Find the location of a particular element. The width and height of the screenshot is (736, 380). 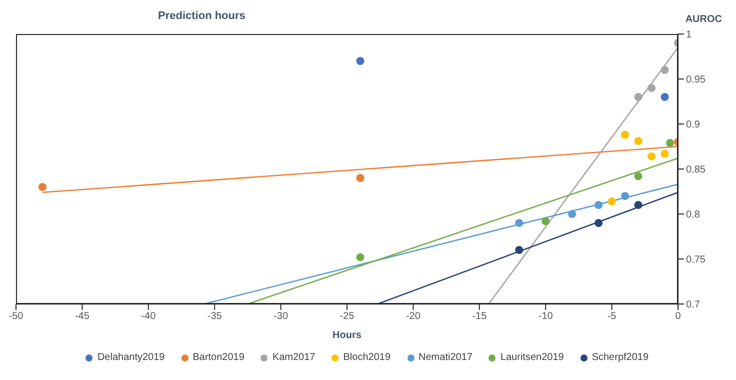

x-tick-label: -45 is located at coordinates (82, 316).